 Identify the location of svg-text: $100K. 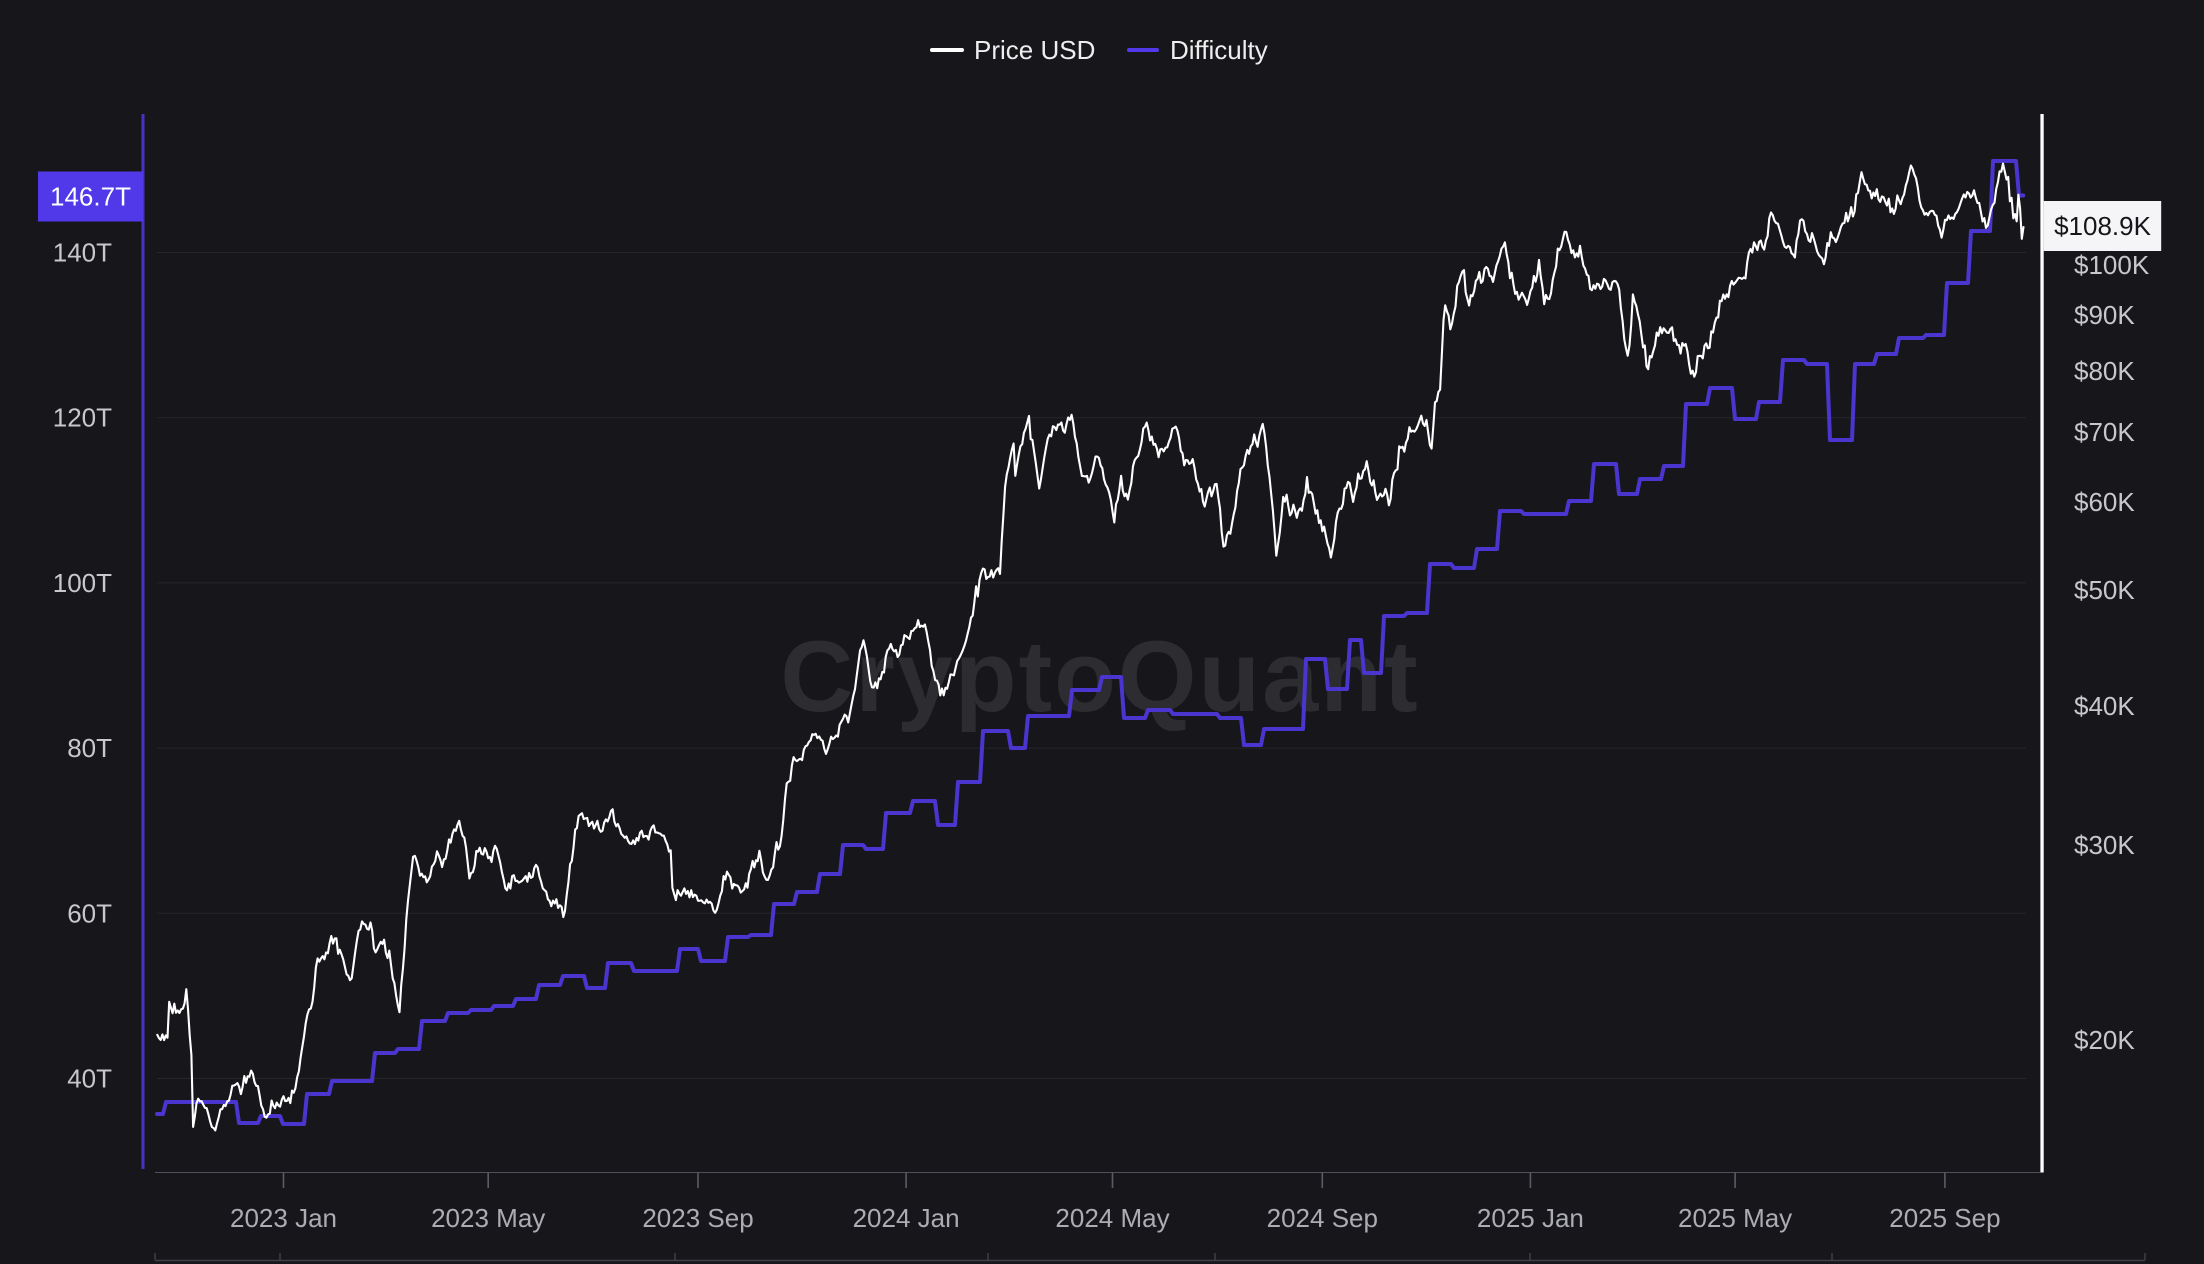
(2112, 265).